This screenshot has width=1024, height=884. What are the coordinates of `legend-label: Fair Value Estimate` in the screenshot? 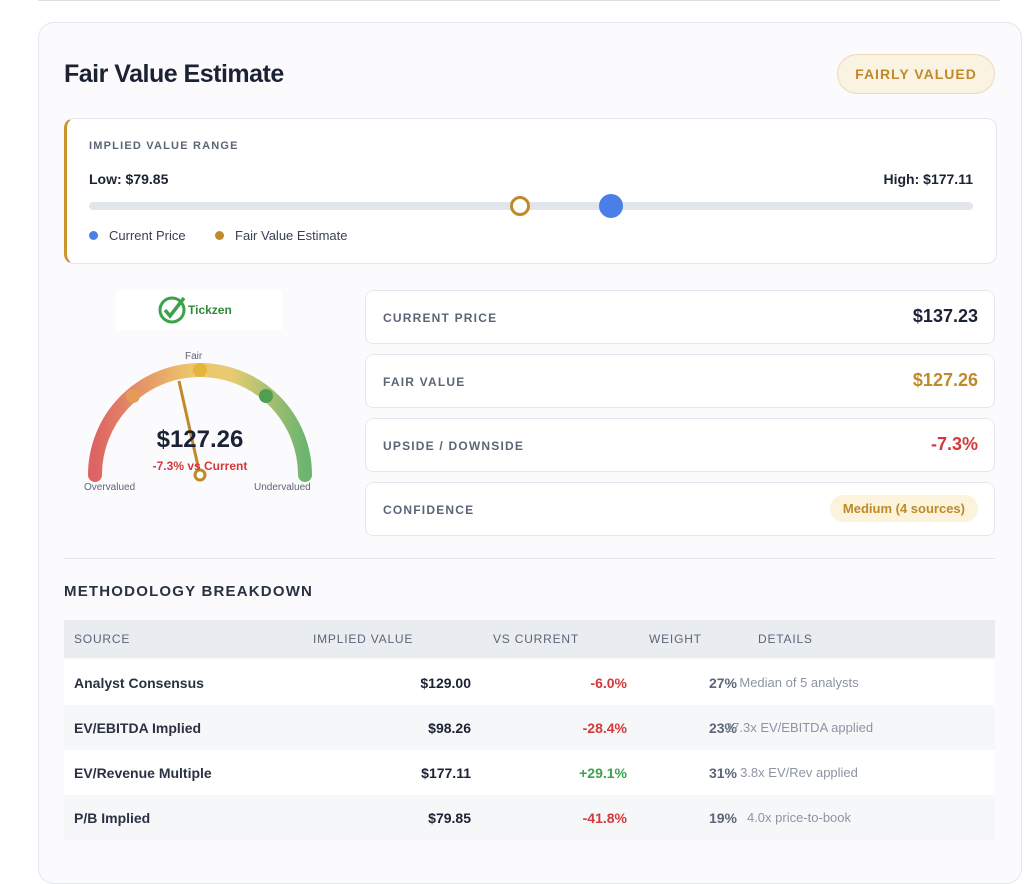 It's located at (291, 235).